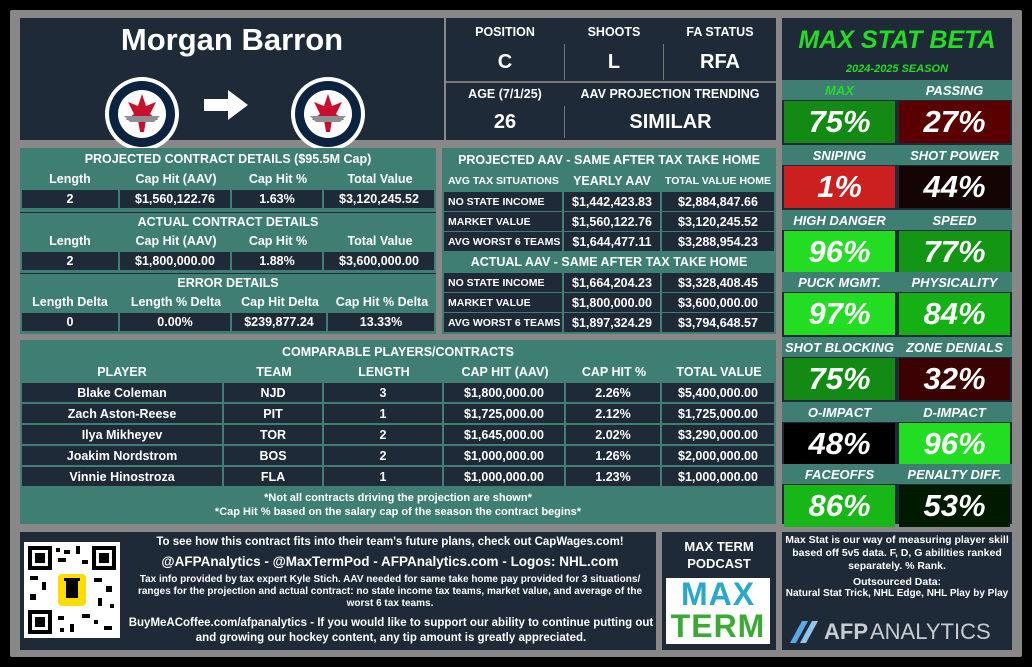 Image resolution: width=1032 pixels, height=667 pixels. I want to click on comparable-total: $1,000,000.00, so click(718, 476).